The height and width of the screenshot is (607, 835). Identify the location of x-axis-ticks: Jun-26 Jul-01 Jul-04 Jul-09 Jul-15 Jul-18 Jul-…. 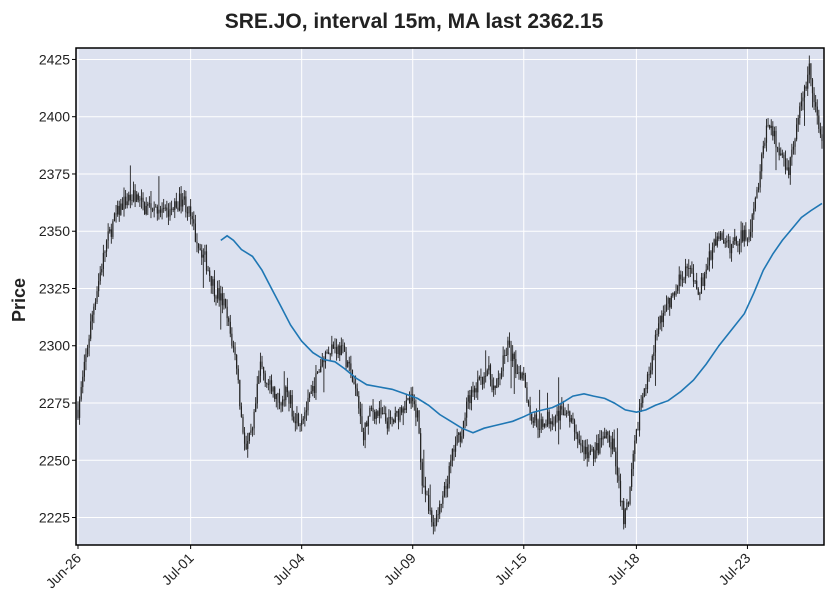
(398, 568).